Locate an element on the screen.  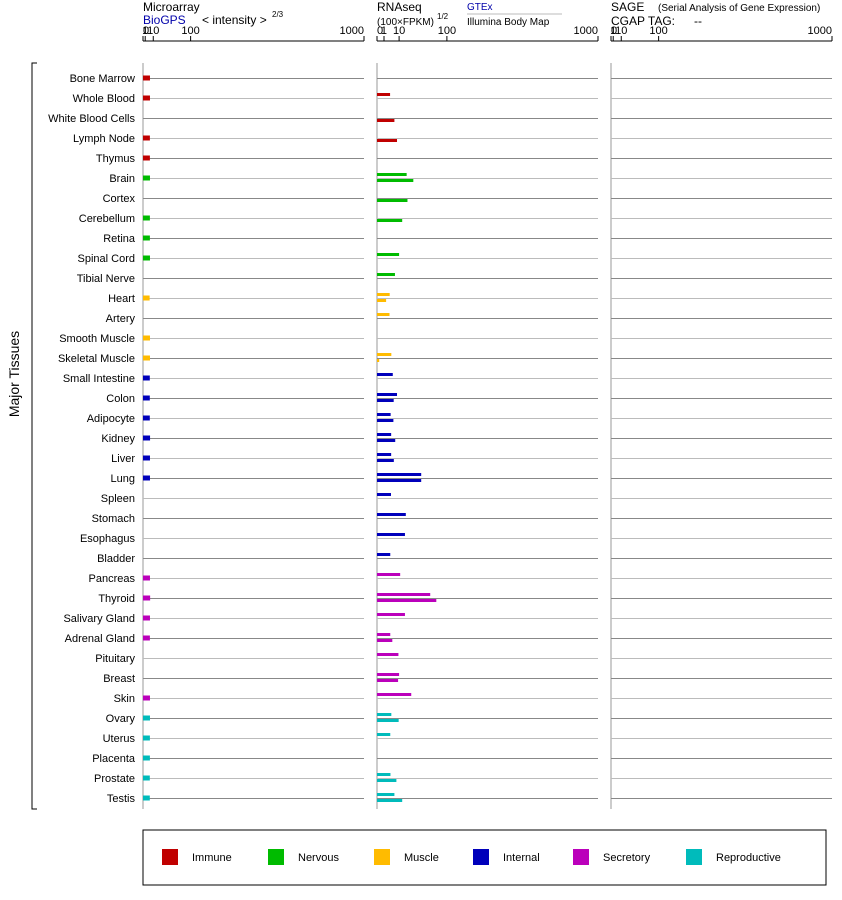
tissue-label: Tibial Nerve is located at coordinates (106, 279).